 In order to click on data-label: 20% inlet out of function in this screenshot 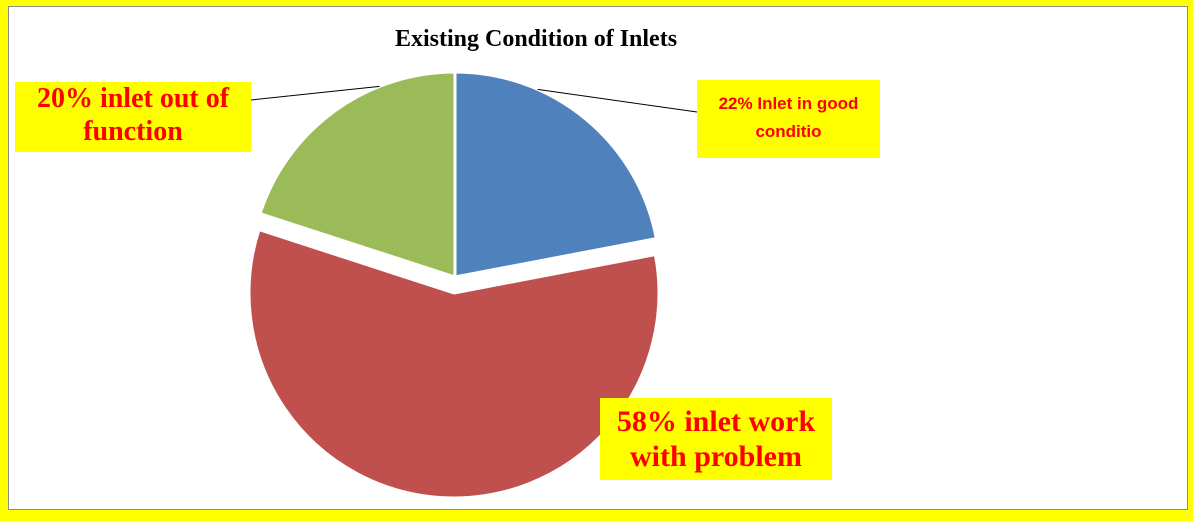, I will do `click(133, 117)`.